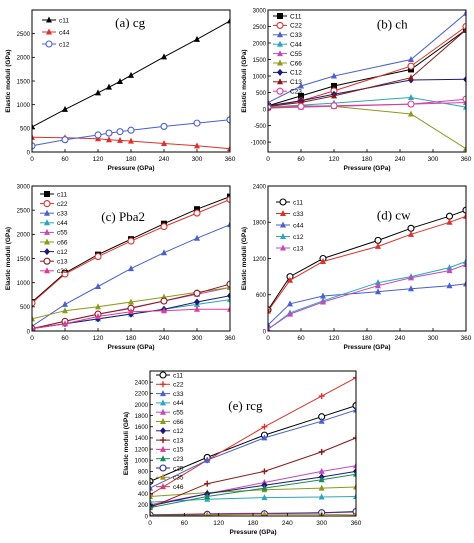 The height and width of the screenshot is (543, 474). What do you see at coordinates (163, 448) in the screenshot?
I see `legend-marker-c15` at bounding box center [163, 448].